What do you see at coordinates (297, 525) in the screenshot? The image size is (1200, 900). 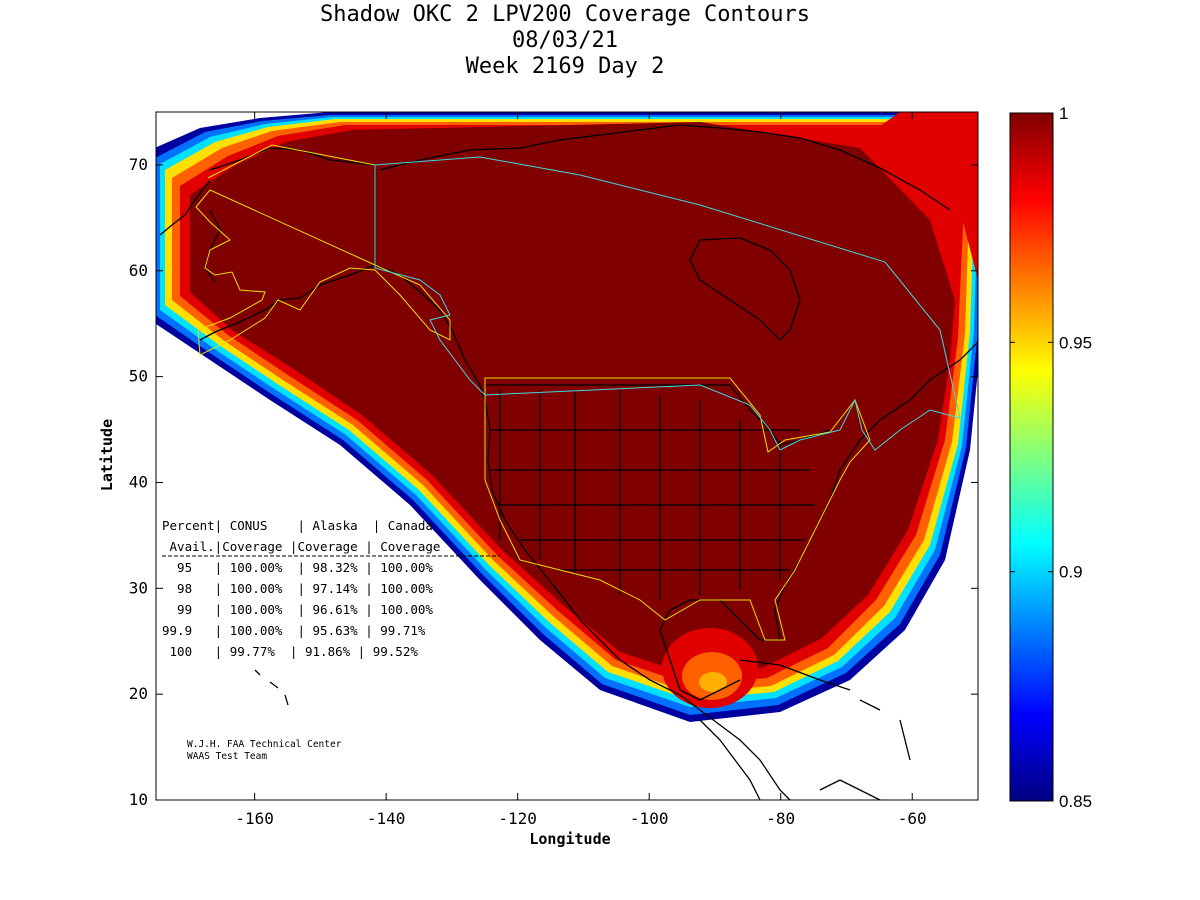 I see `table-header-1: Percent| CONUS | Alaska | Canada` at bounding box center [297, 525].